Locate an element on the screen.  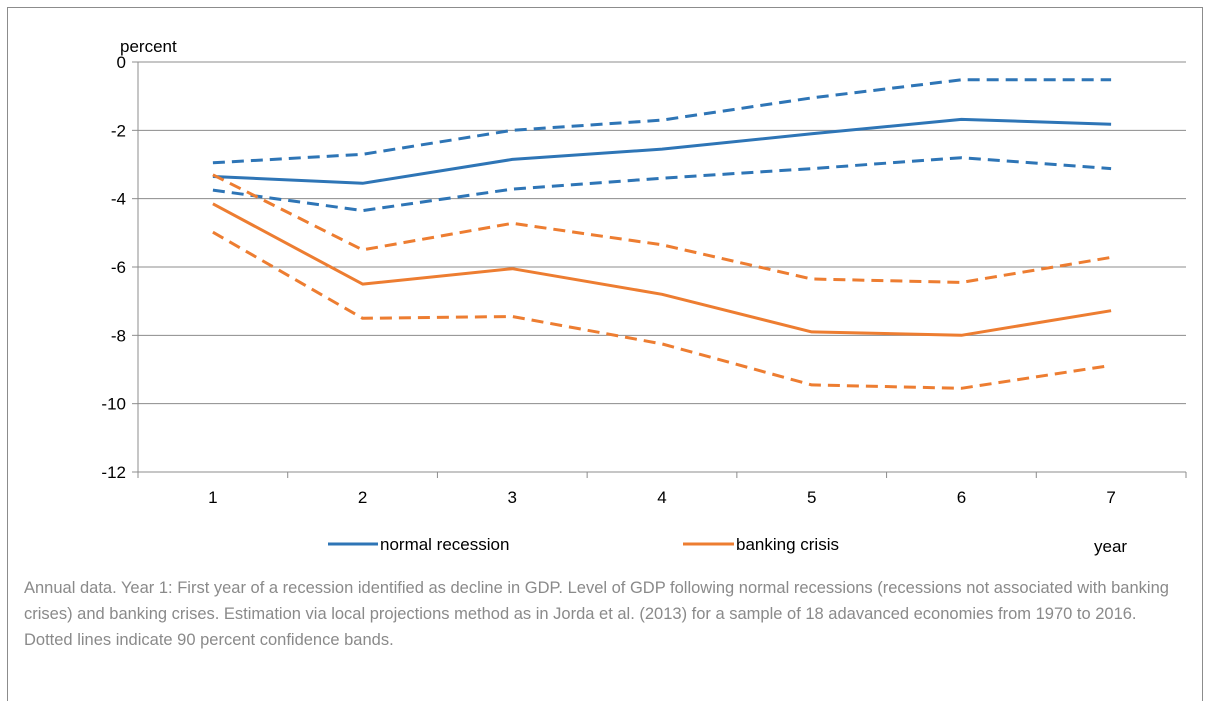
x-tick-label: 2 is located at coordinates (362, 497).